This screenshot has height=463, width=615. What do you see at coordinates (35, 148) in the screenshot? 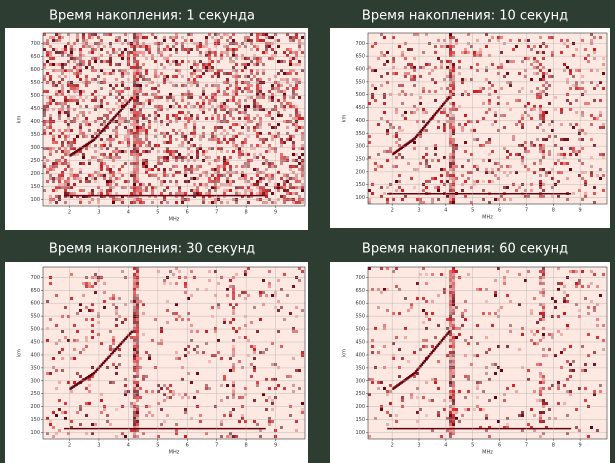
I see `y-tick-label: 300` at bounding box center [35, 148].